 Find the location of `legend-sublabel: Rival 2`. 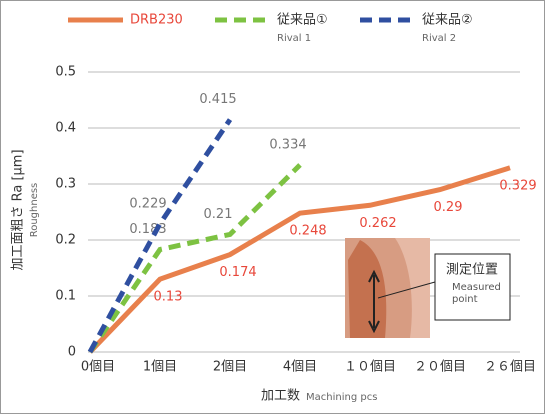

legend-sublabel: Rival 2 is located at coordinates (439, 38).